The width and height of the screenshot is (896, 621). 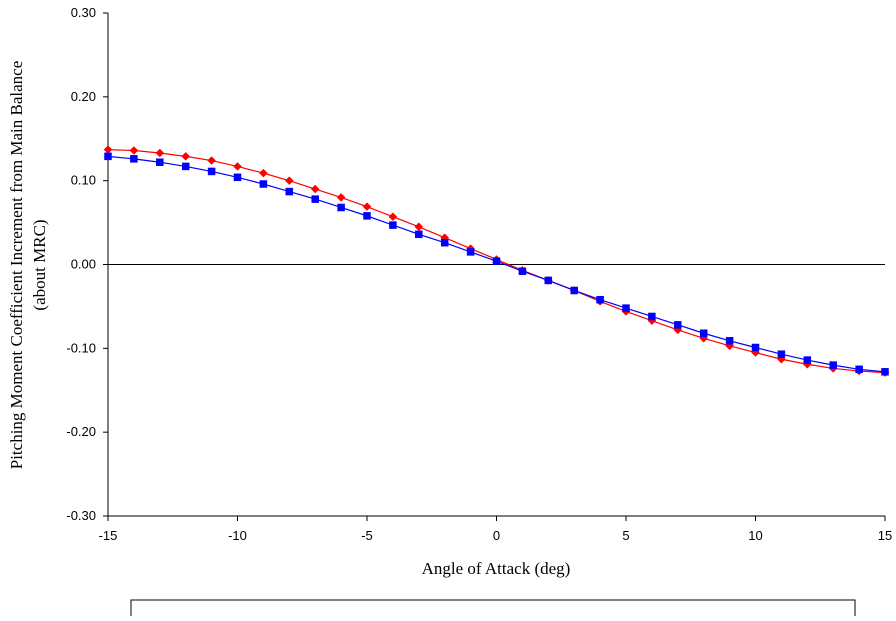 What do you see at coordinates (237, 535) in the screenshot?
I see `x-tick-label: -10` at bounding box center [237, 535].